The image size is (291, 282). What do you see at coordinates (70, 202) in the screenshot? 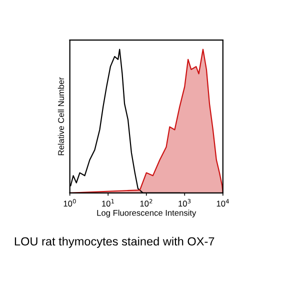
I see `x-tick-label: 10$^{0}$` at bounding box center [70, 202].